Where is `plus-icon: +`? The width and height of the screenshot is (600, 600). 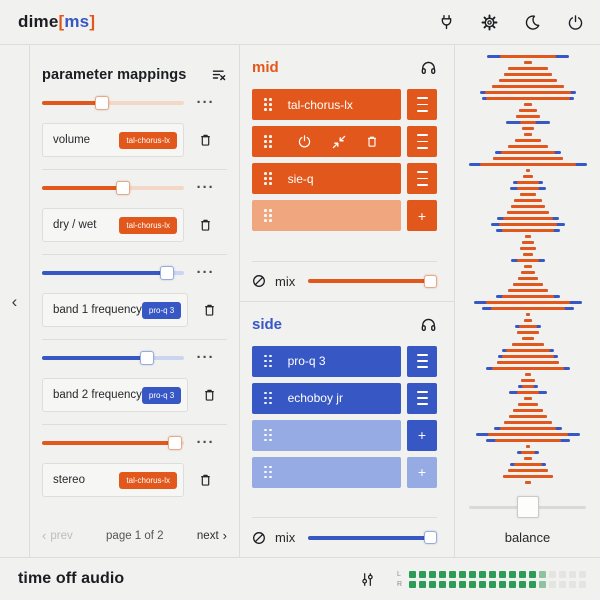 plus-icon: + is located at coordinates (422, 215).